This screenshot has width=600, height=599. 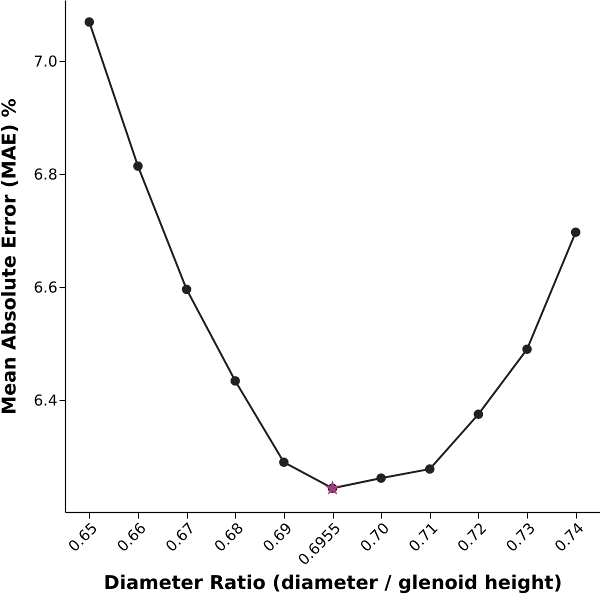 I want to click on x-axis-title: Diameter Ratio (diameter / glenoid height), so click(x=333, y=583).